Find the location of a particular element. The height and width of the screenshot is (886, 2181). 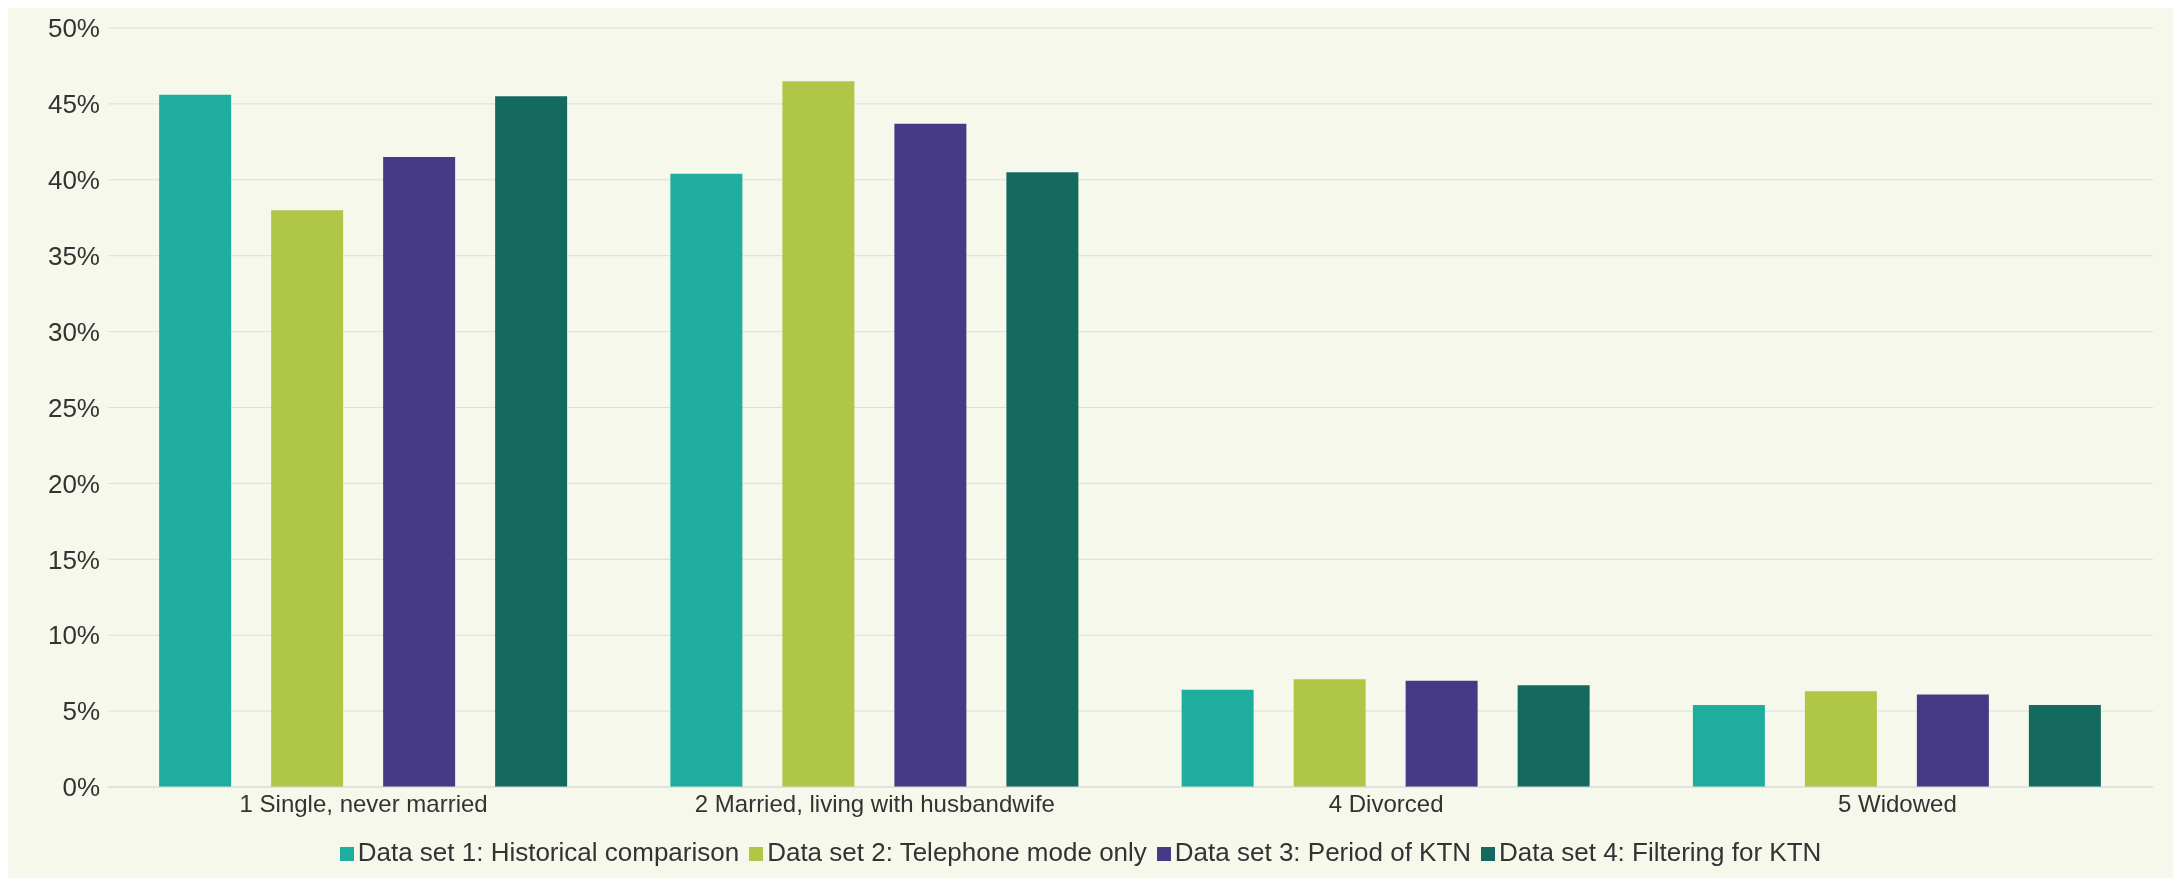

legend-label: Data set 3: Period of KTN is located at coordinates (1323, 852).